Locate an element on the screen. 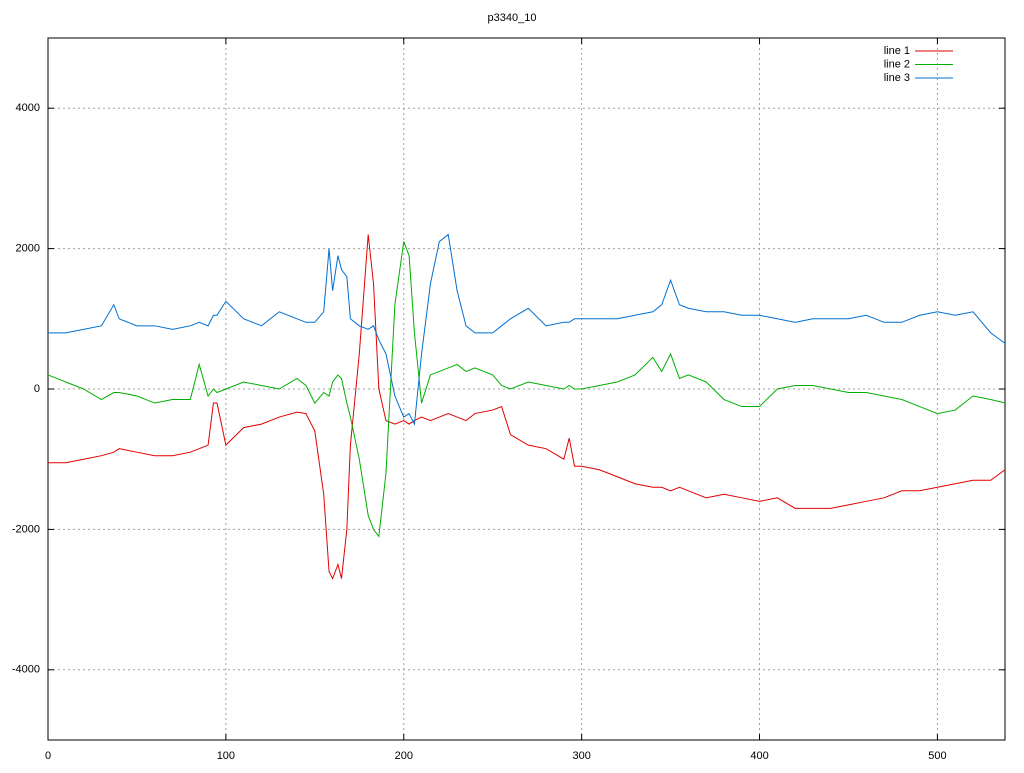  y-tick-label: -4000 is located at coordinates (26, 670).